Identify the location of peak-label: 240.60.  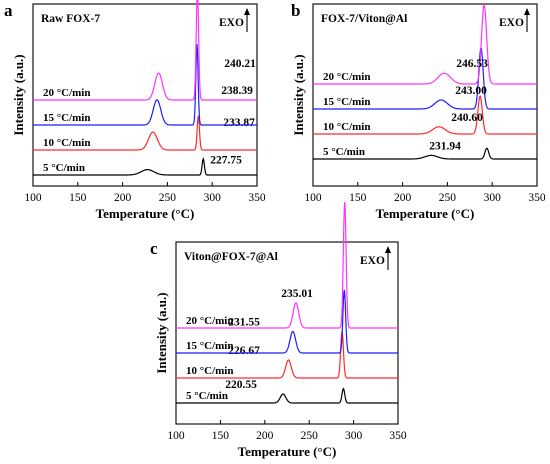
(467, 118).